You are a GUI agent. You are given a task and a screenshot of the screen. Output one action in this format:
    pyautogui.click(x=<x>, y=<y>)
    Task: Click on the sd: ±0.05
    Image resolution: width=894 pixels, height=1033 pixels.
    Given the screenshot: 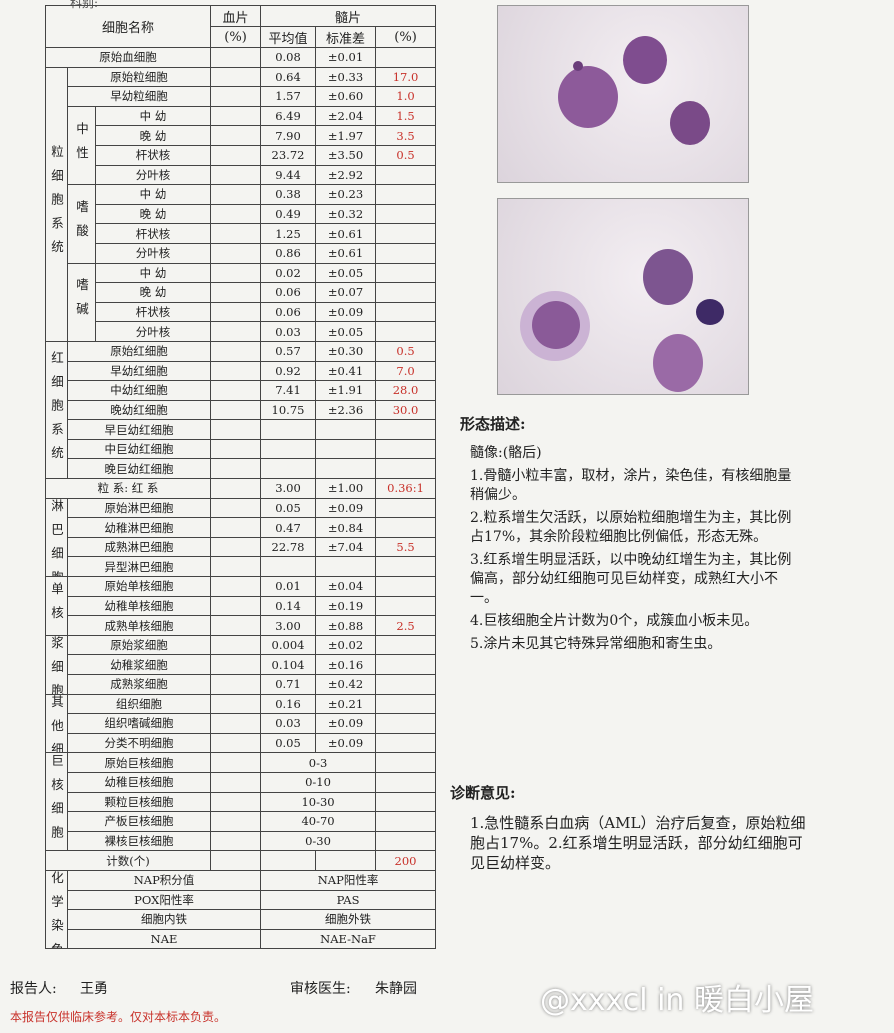 What is the action you would take?
    pyautogui.click(x=346, y=273)
    